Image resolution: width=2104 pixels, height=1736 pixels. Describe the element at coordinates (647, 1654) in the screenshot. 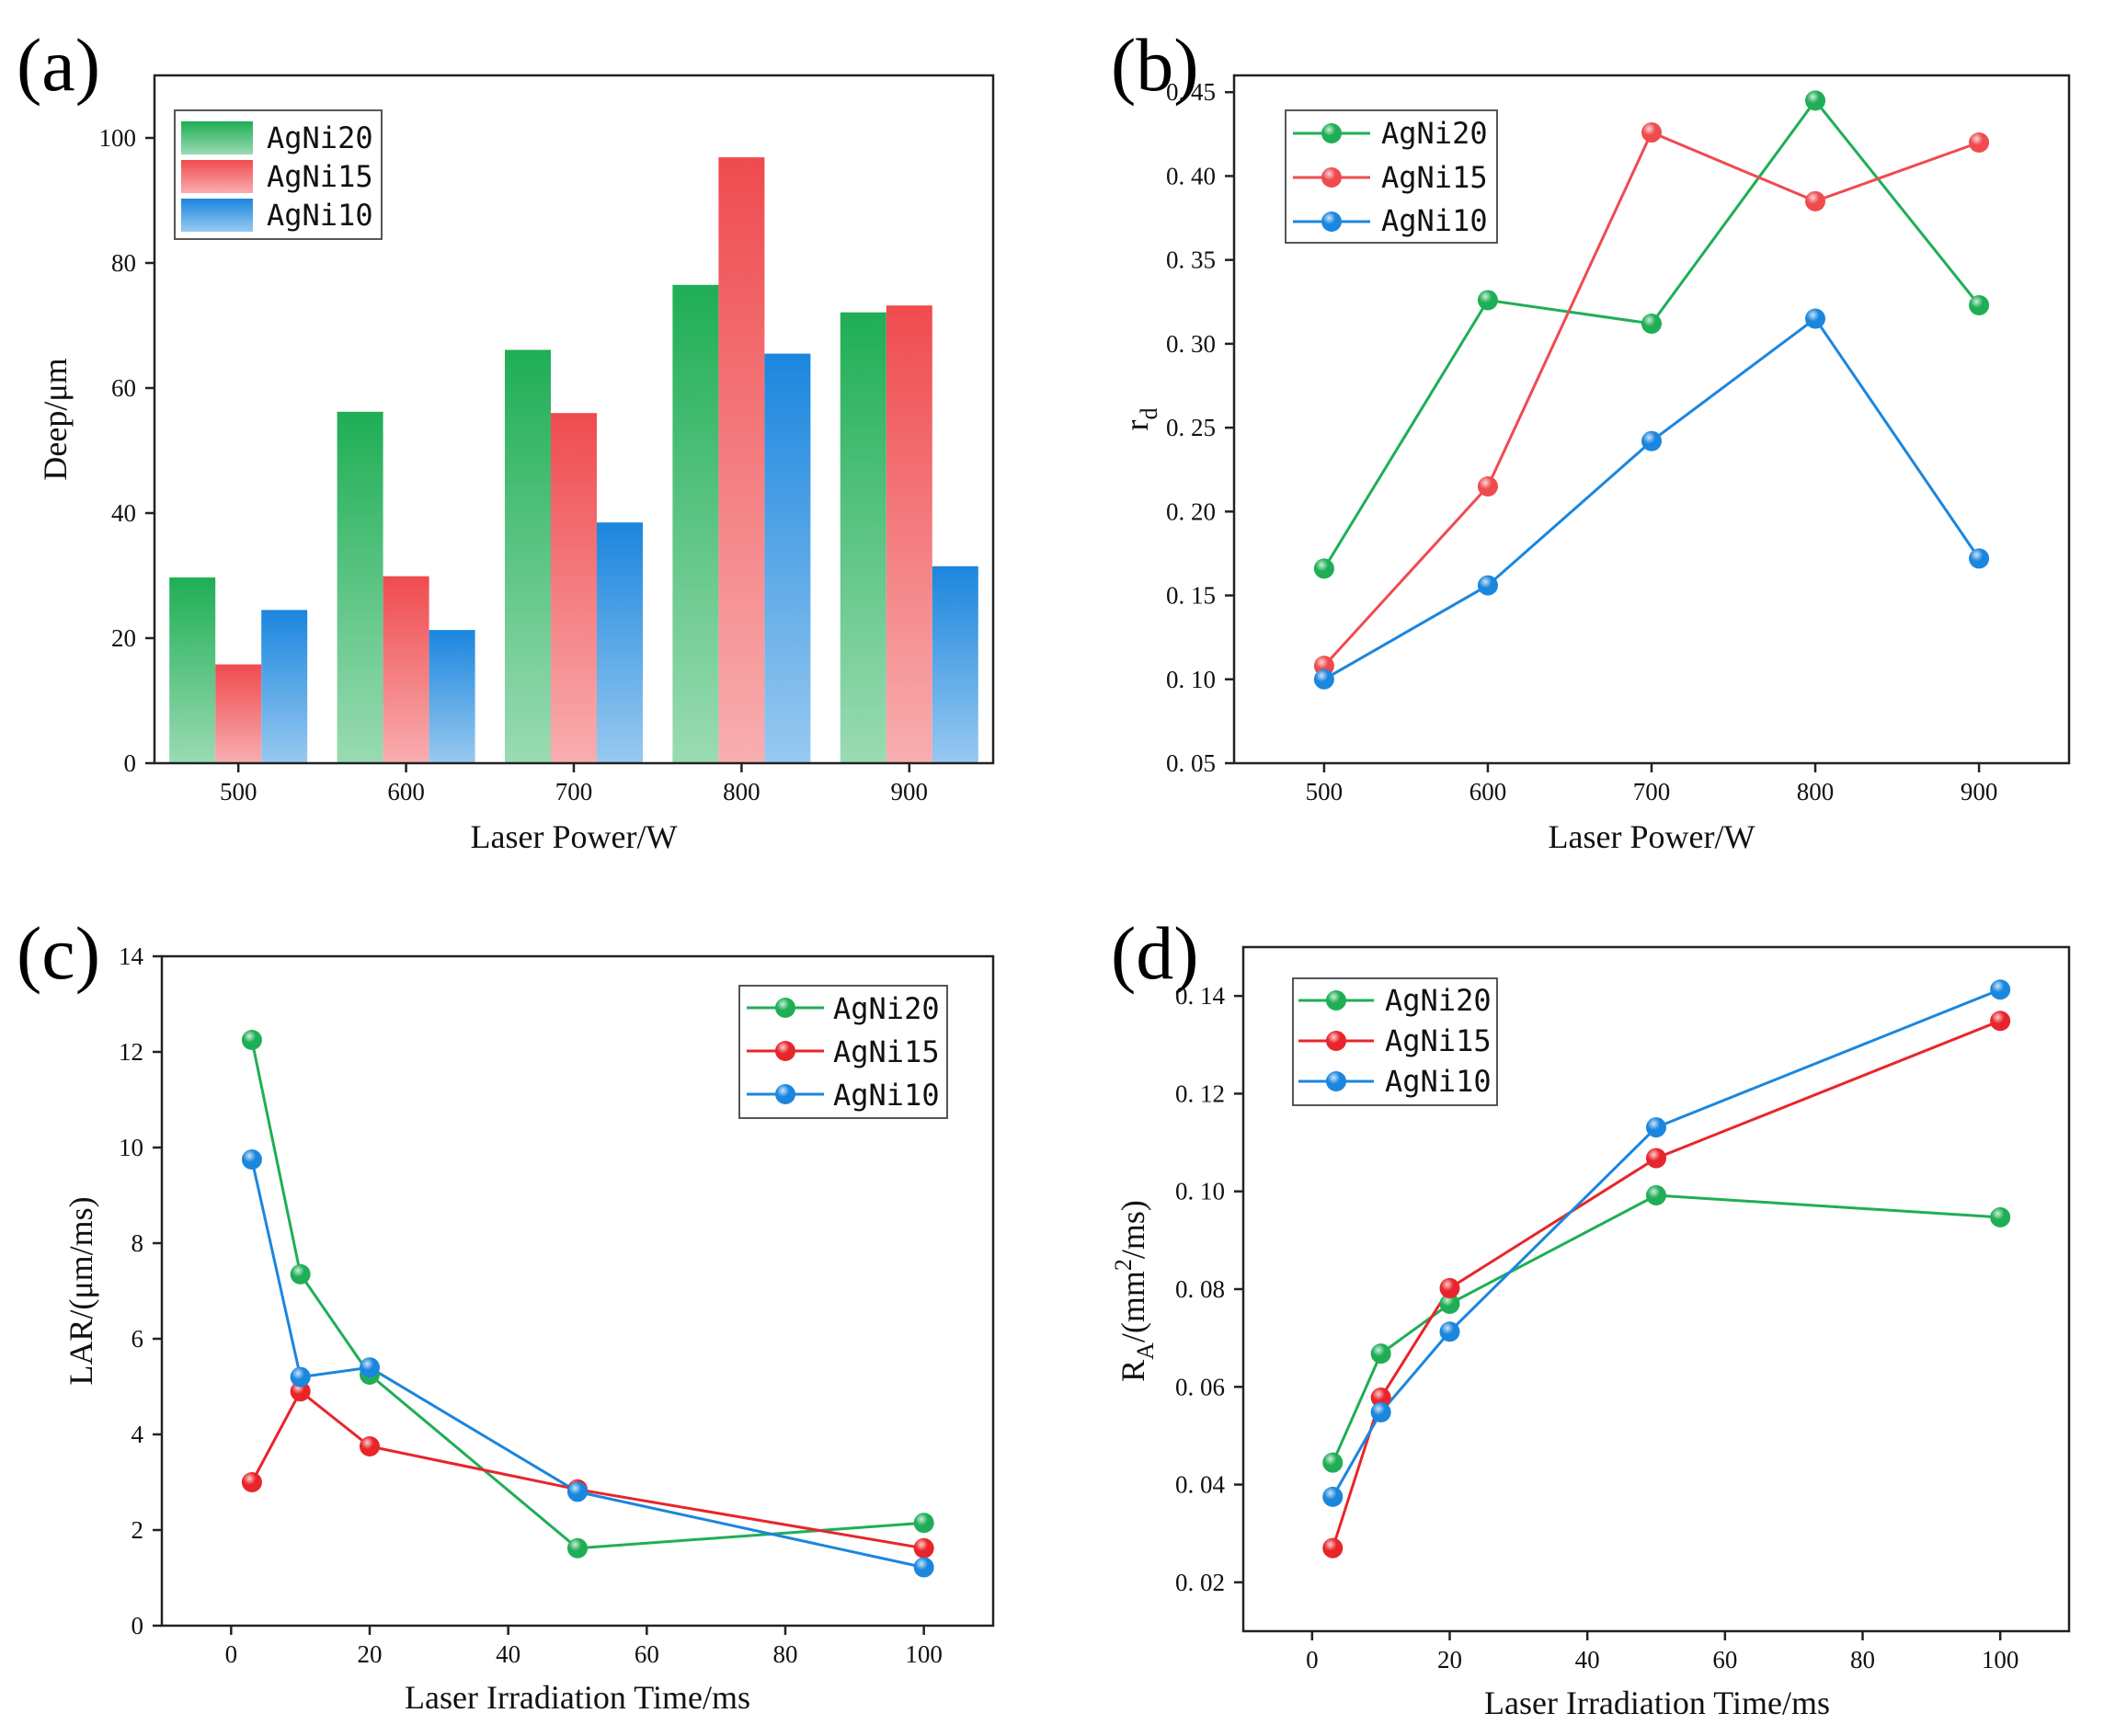

I see `pc-x-tick-label: 60` at that location.